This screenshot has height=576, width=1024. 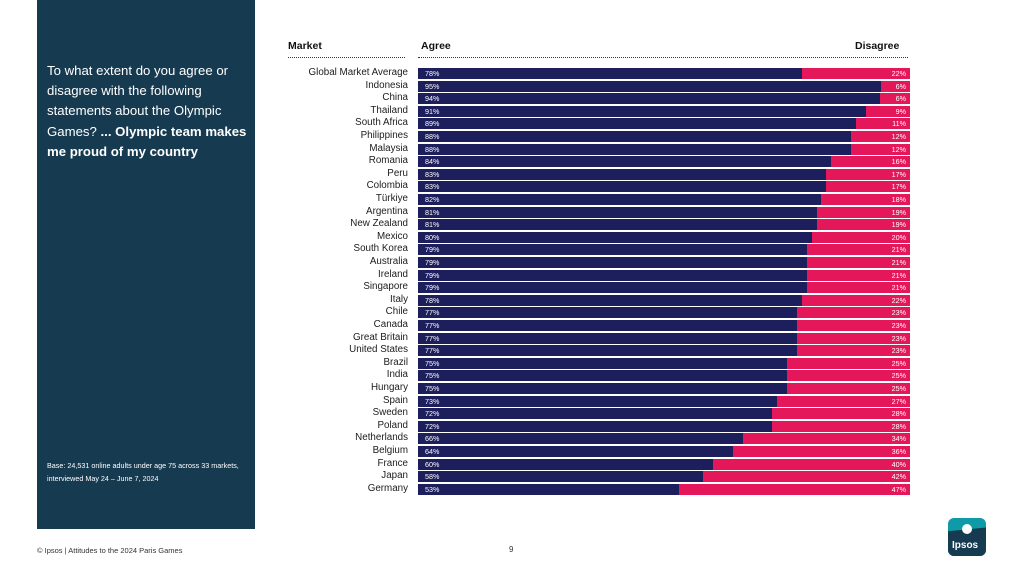 What do you see at coordinates (380, 249) in the screenshot?
I see `market-label: South Korea` at bounding box center [380, 249].